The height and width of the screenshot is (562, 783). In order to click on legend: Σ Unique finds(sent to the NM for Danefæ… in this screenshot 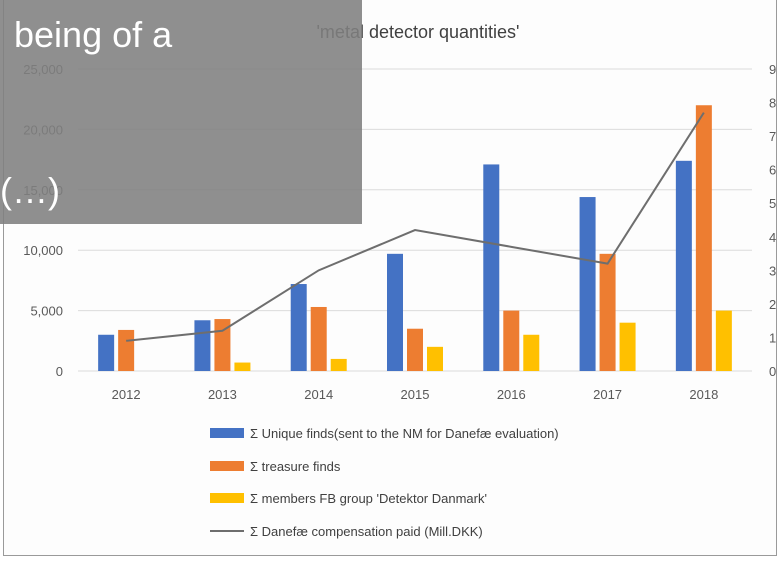, I will do `click(384, 482)`.